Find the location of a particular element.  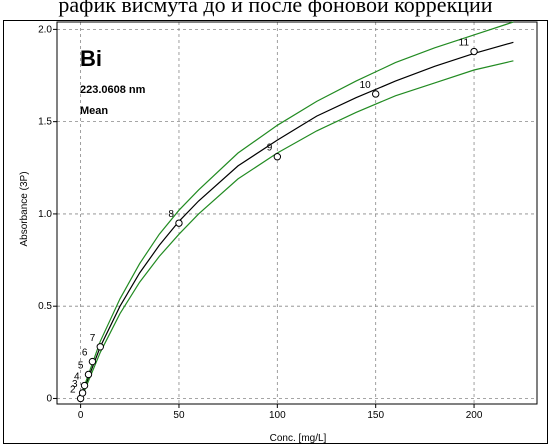

data-point-label: 11 is located at coordinates (464, 43).